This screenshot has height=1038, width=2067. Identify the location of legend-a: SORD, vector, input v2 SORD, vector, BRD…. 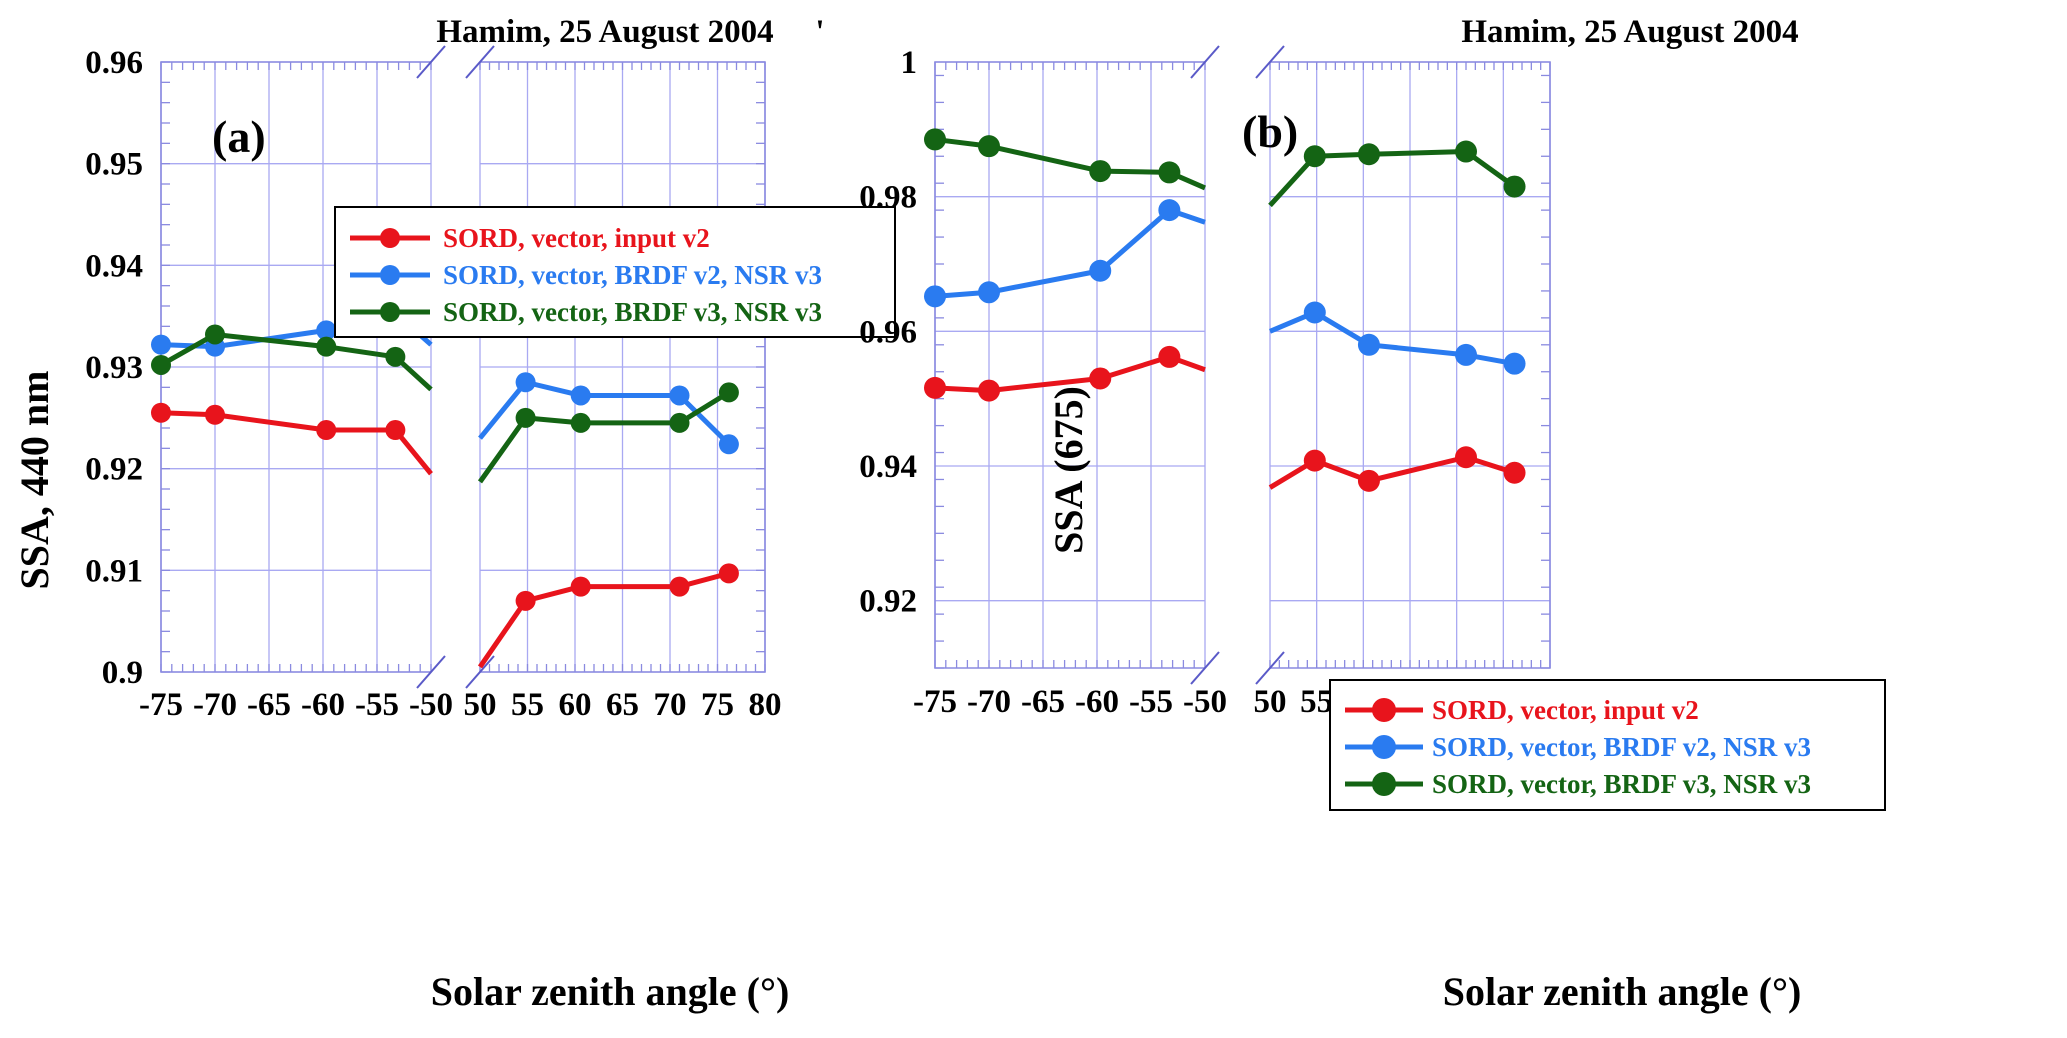
(615, 272).